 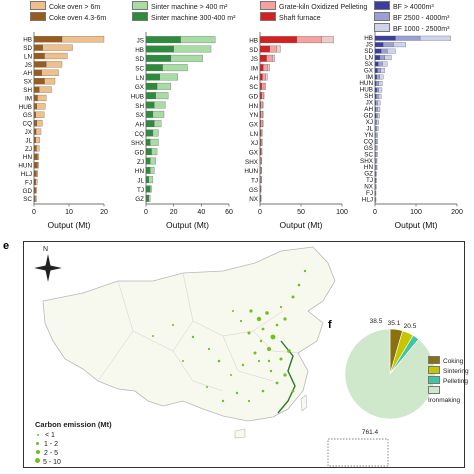 What do you see at coordinates (268, 16) in the screenshot?
I see `legend-swatch-shaft-furnace` at bounding box center [268, 16].